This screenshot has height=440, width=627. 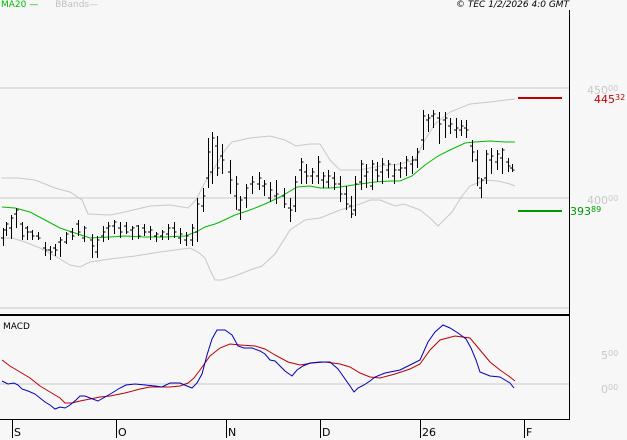 I want to click on x-axis-label-nov: N, so click(x=232, y=432).